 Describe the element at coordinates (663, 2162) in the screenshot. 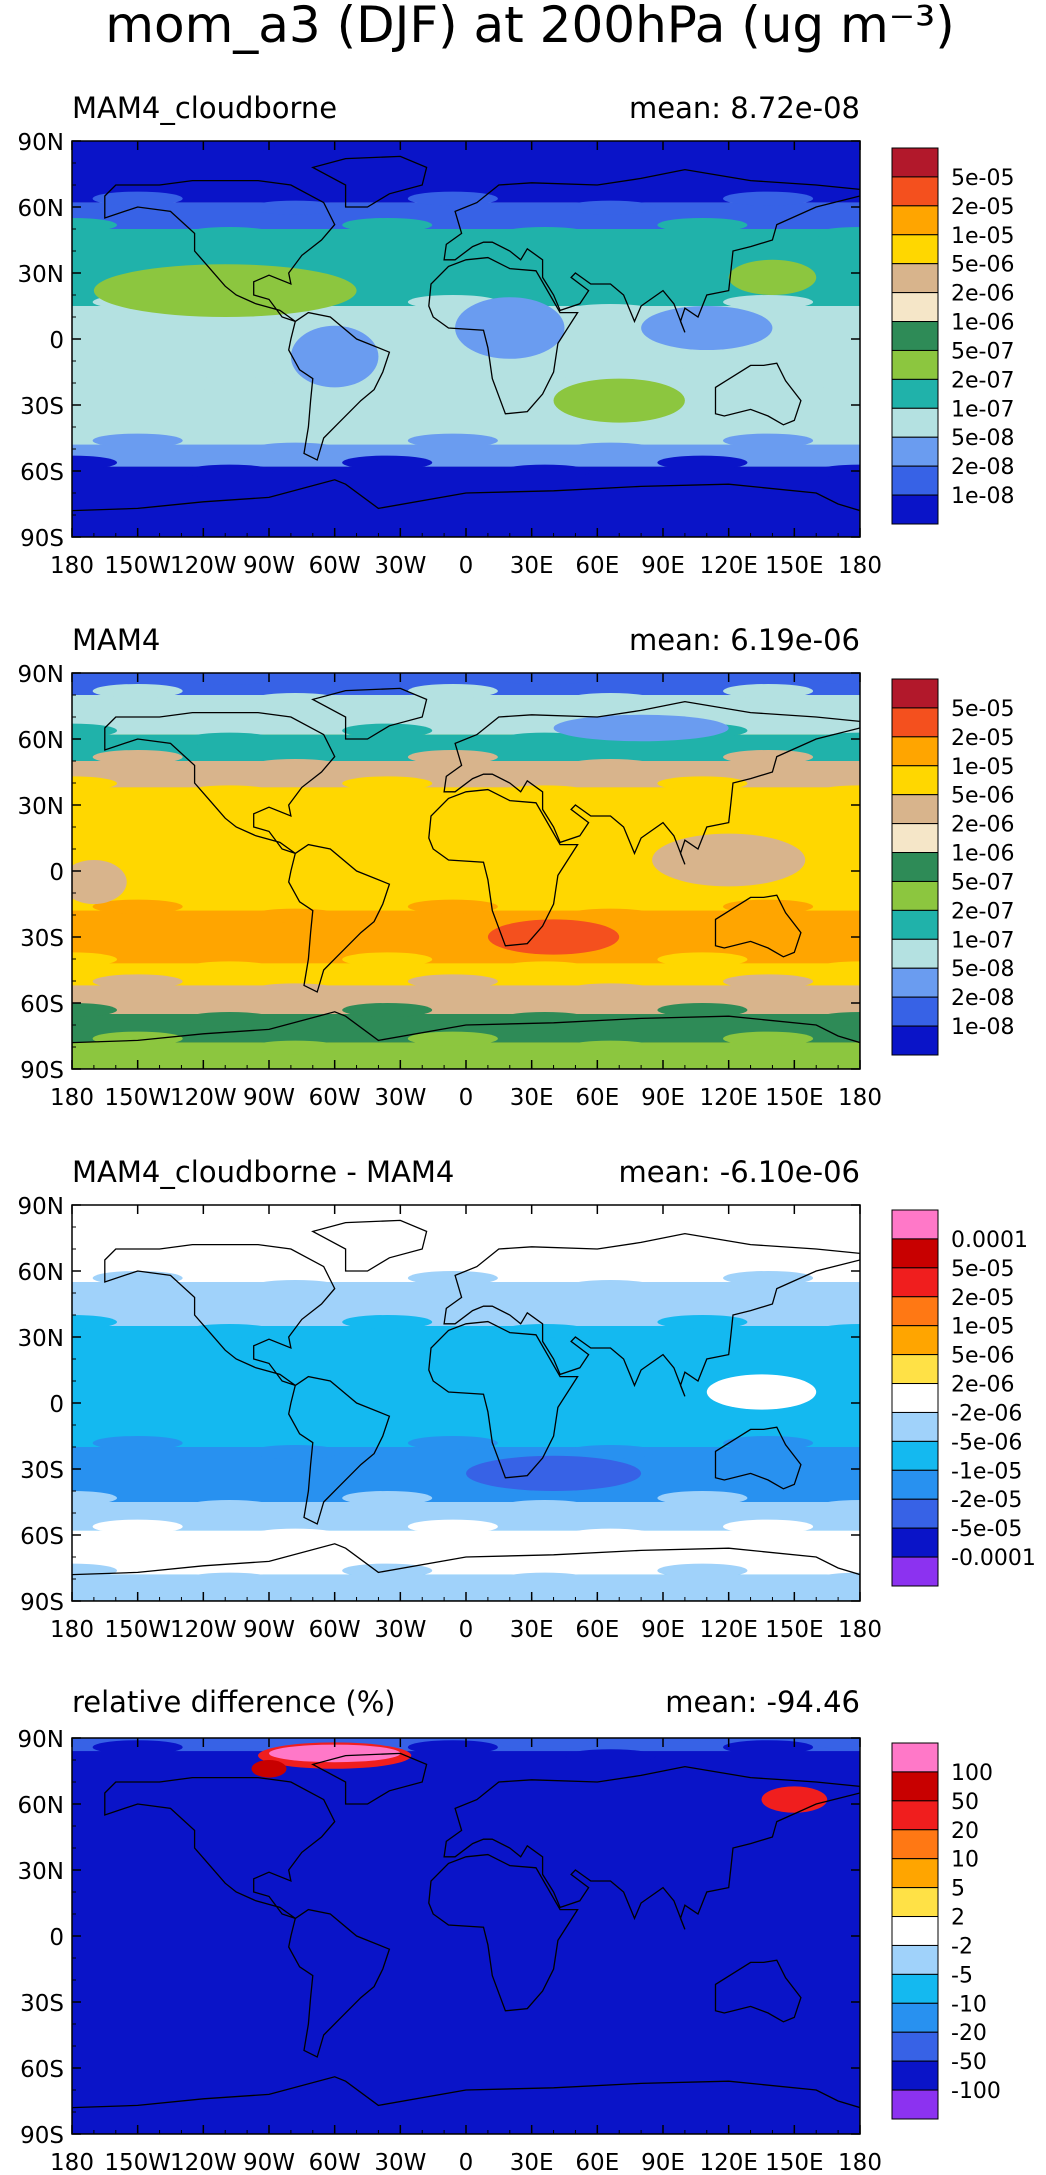

I see `lon-label: 90E` at that location.